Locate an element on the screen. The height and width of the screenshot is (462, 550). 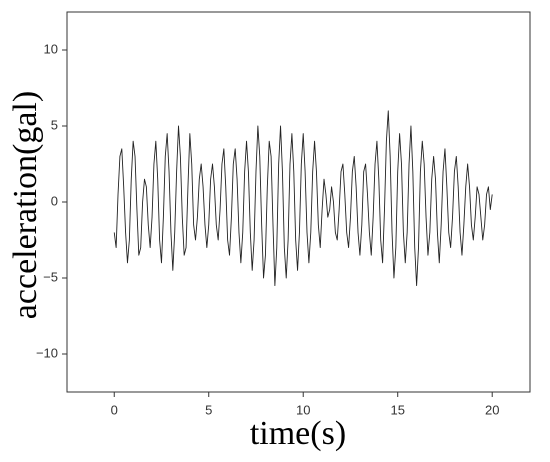
x-tick-label: 20 is located at coordinates (492, 409).